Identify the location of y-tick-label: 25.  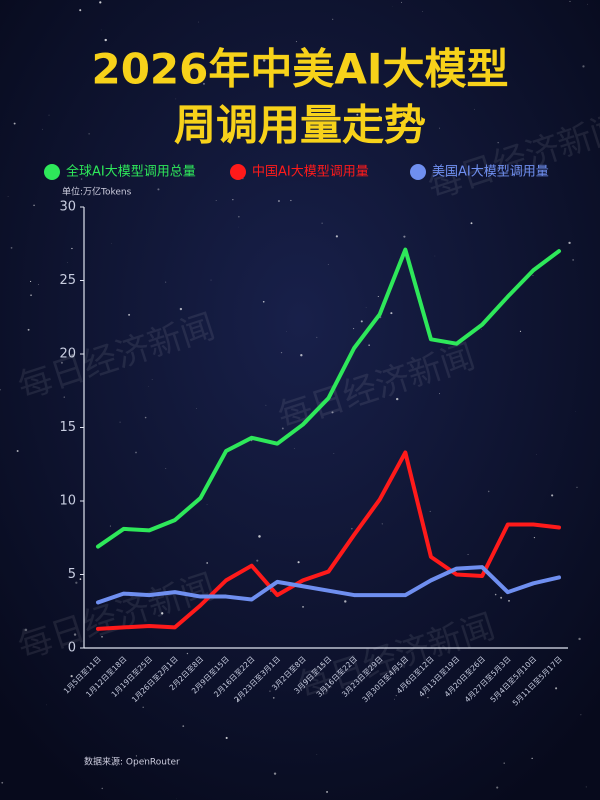
(67, 280).